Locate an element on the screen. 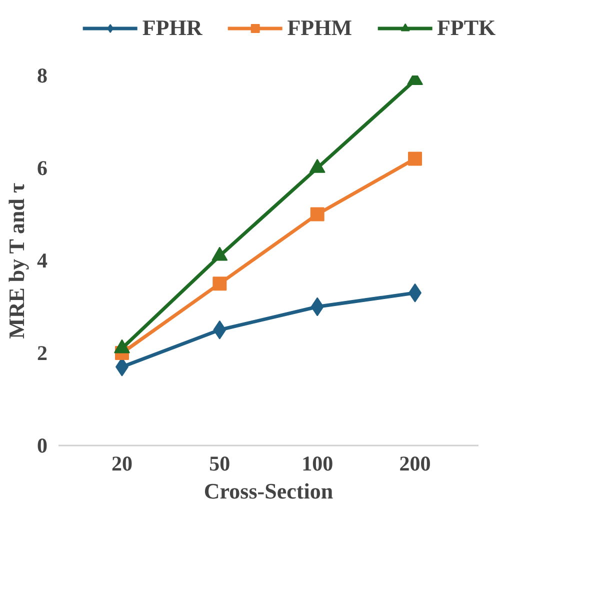 The height and width of the screenshot is (602, 608). x-tick-label: 100 is located at coordinates (318, 464).